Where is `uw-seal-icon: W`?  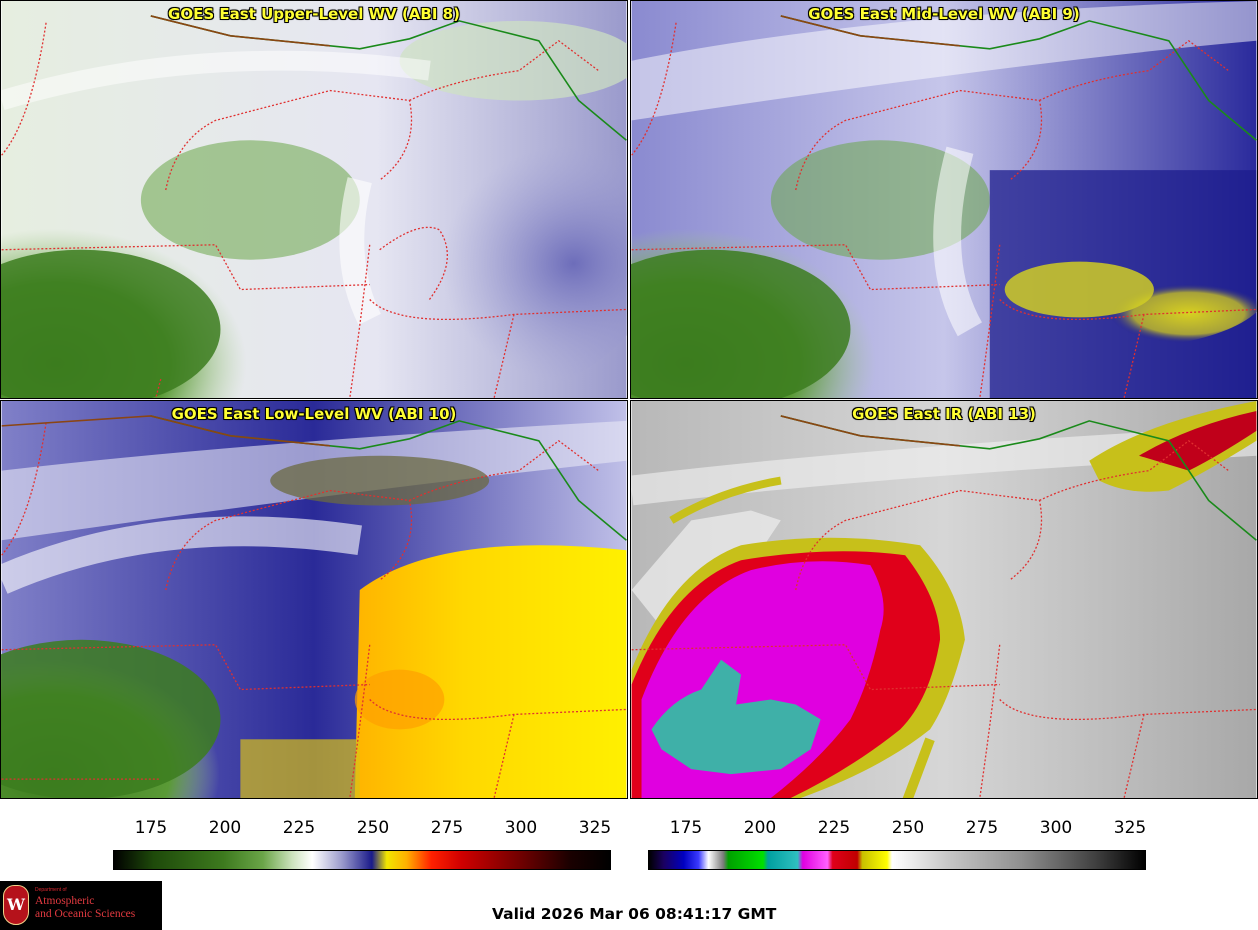
uw-seal-icon: W is located at coordinates (16, 905).